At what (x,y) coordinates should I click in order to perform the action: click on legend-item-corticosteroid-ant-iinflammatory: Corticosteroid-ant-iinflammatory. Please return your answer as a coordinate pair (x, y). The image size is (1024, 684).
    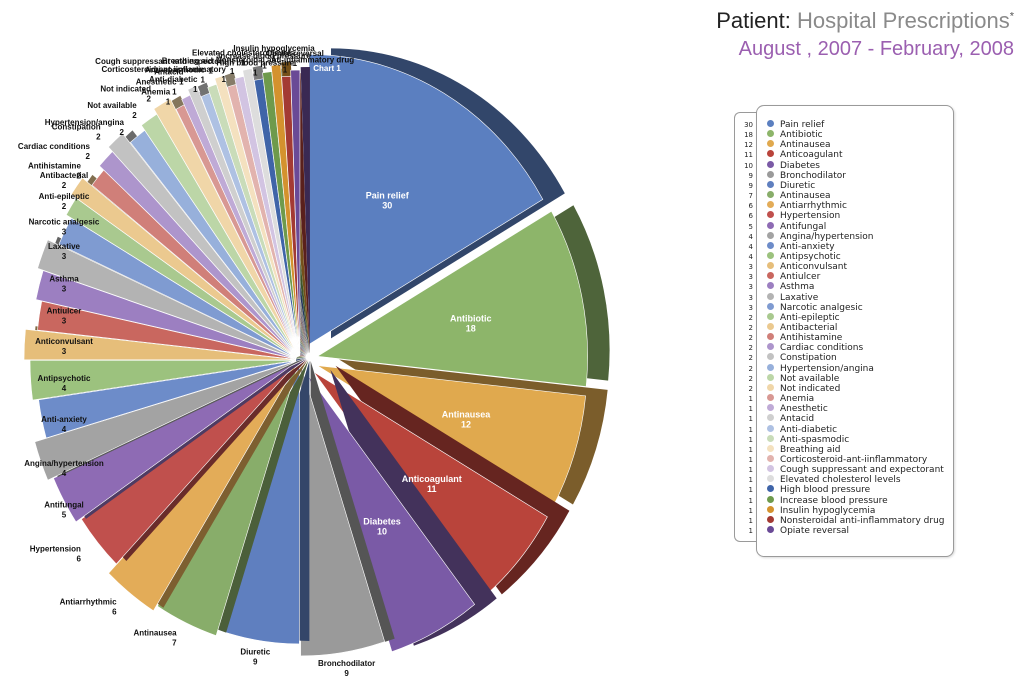
    Looking at the image, I should click on (847, 459).